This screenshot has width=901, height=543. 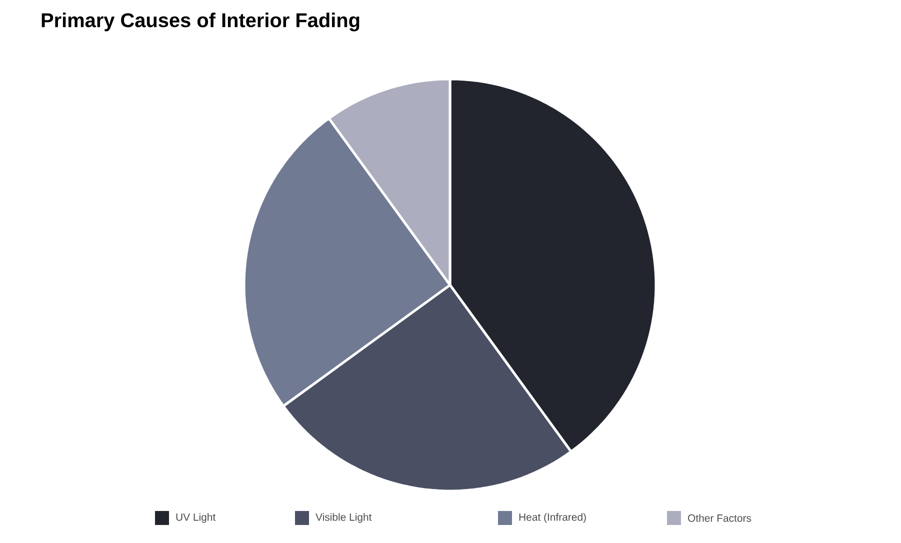 I want to click on legend-label: Other Factors, so click(x=720, y=518).